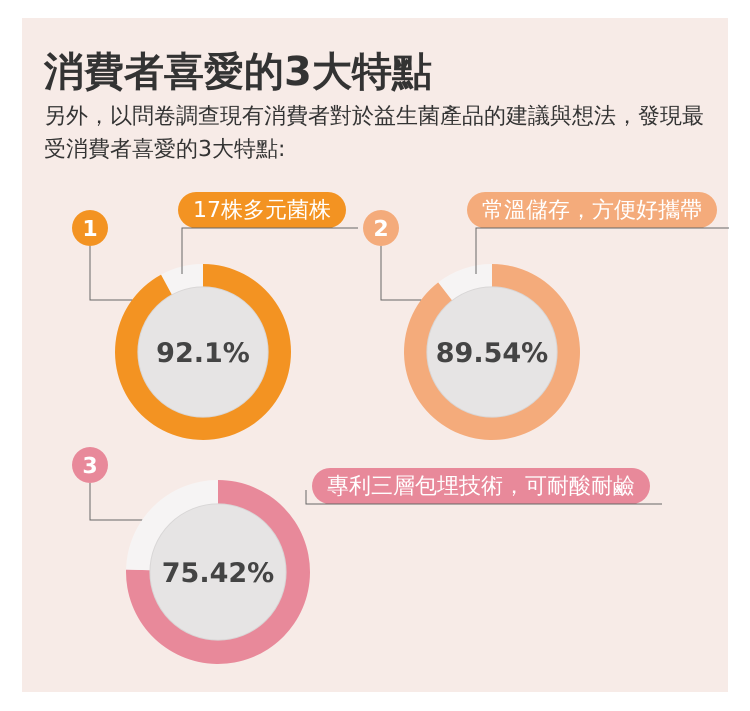 Image resolution: width=750 pixels, height=711 pixels. What do you see at coordinates (218, 573) in the screenshot?
I see `data-label: 75.42%` at bounding box center [218, 573].